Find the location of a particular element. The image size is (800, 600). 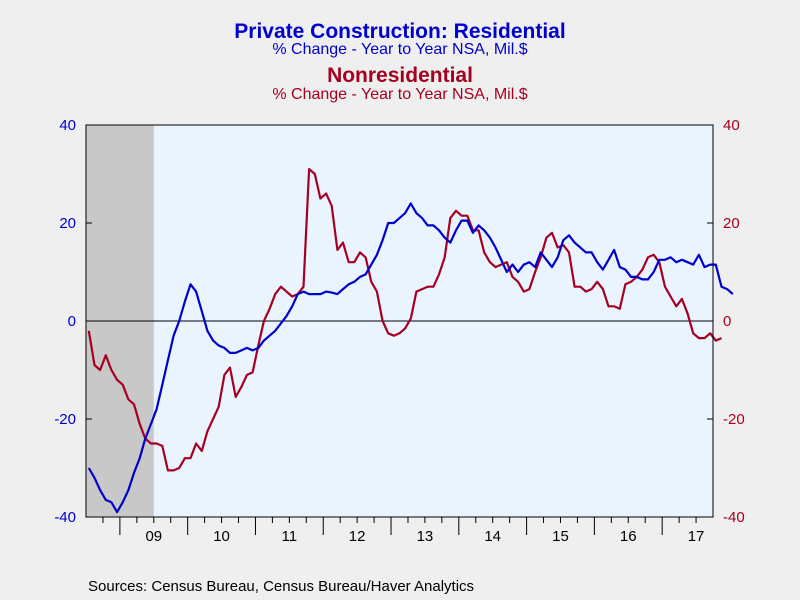

x-tick-label: 09 is located at coordinates (153, 536).